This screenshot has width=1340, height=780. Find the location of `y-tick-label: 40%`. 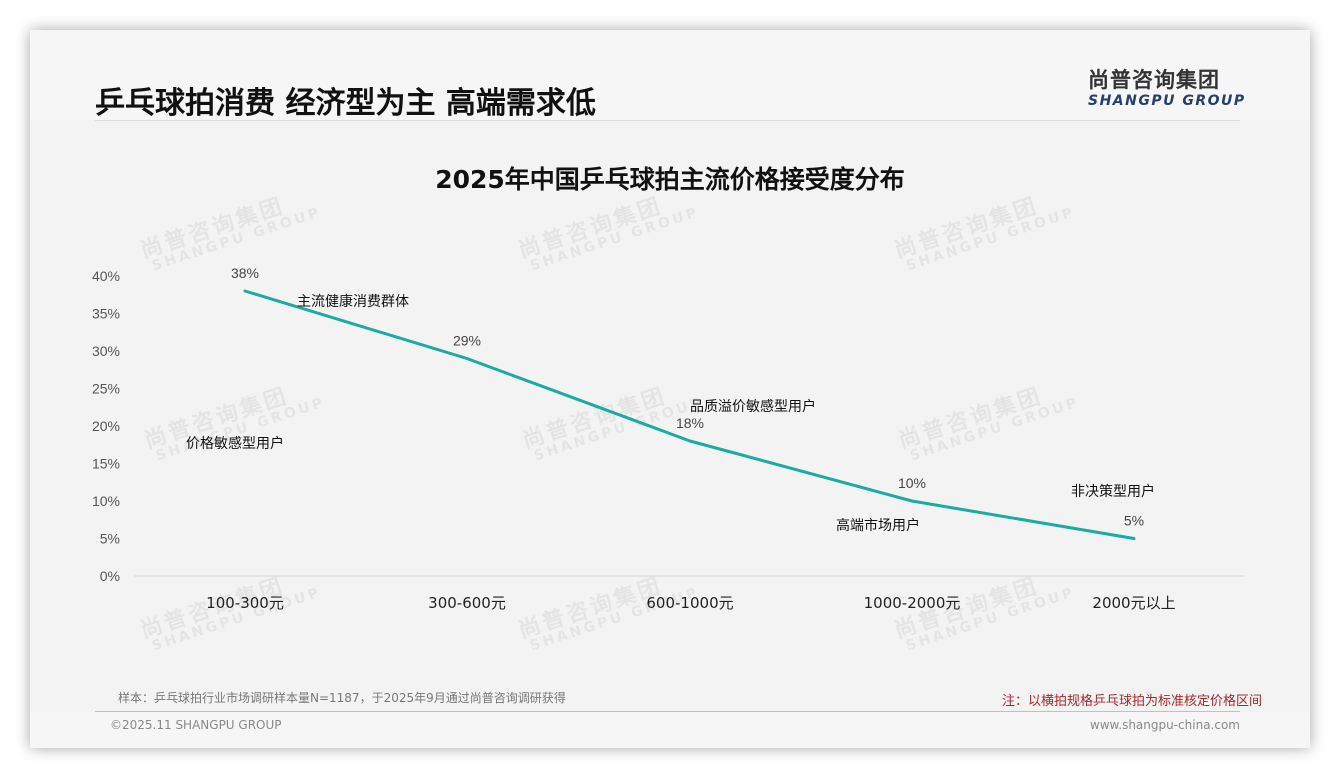

y-tick-label: 40% is located at coordinates (106, 276).